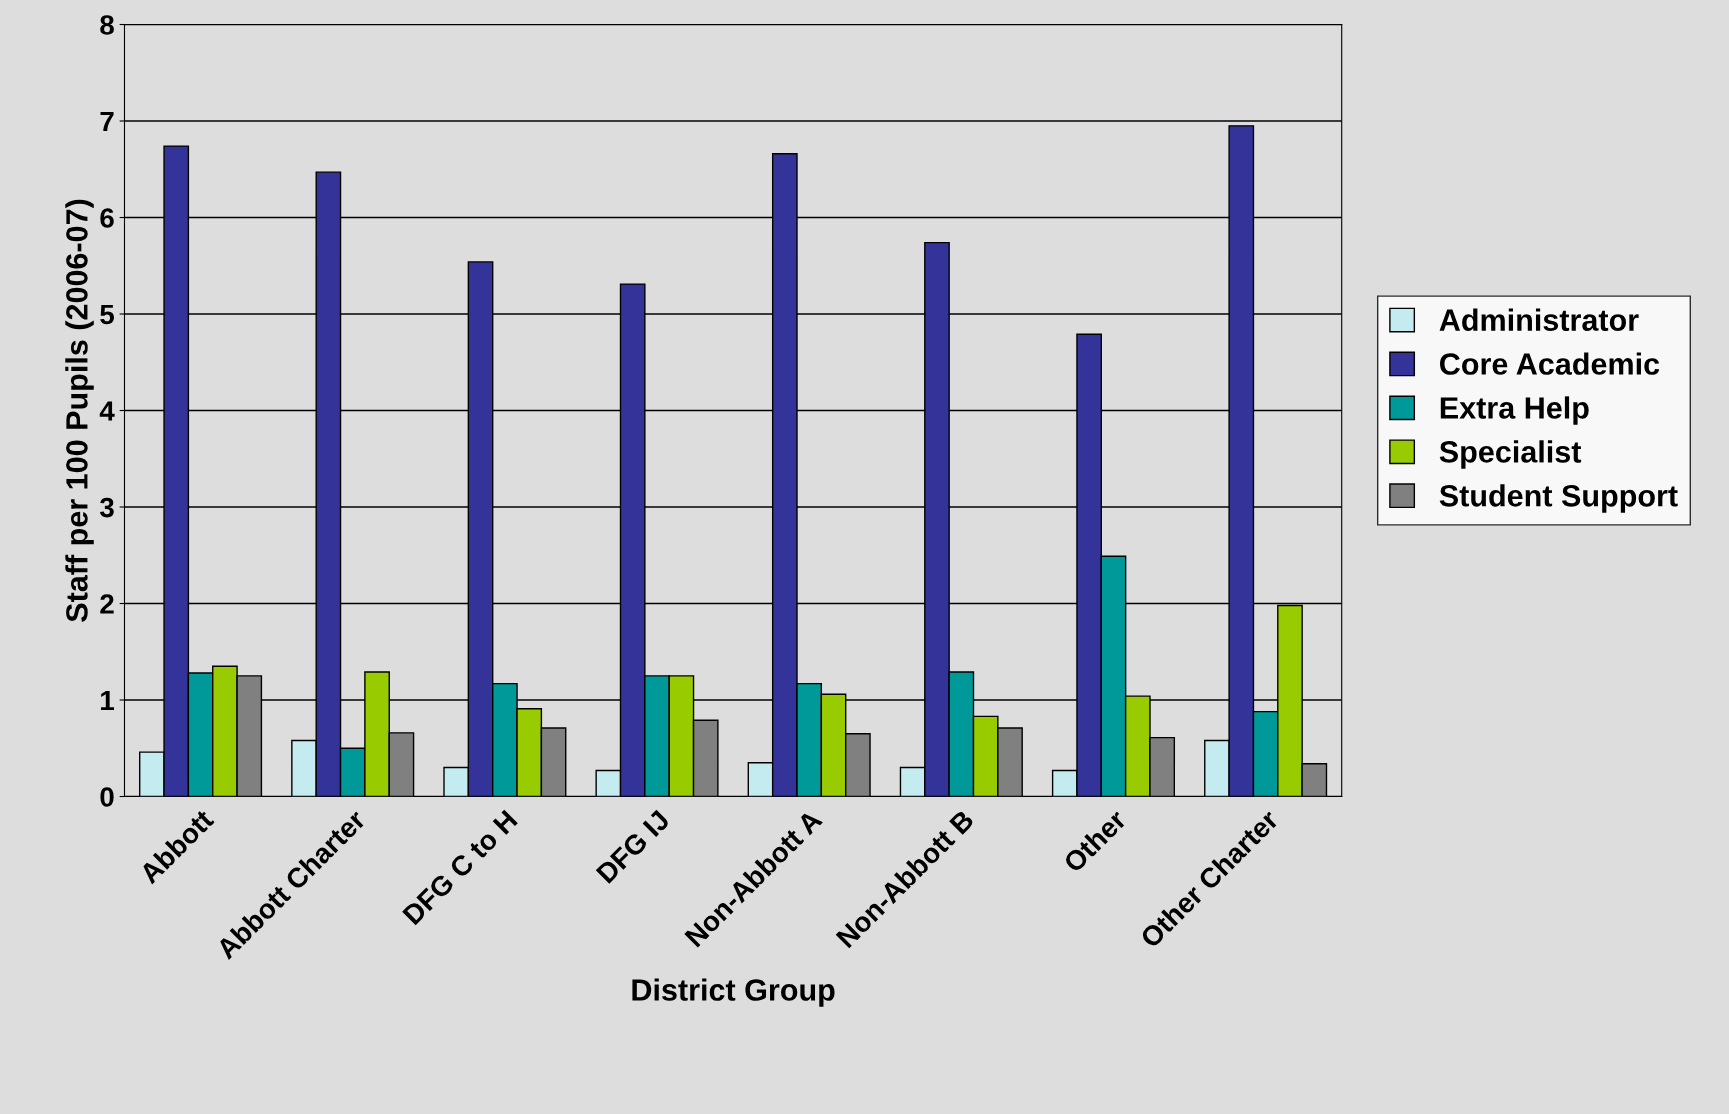 Image resolution: width=1729 pixels, height=1114 pixels. Describe the element at coordinates (107, 604) in the screenshot. I see `y-tick-label: 2` at that location.